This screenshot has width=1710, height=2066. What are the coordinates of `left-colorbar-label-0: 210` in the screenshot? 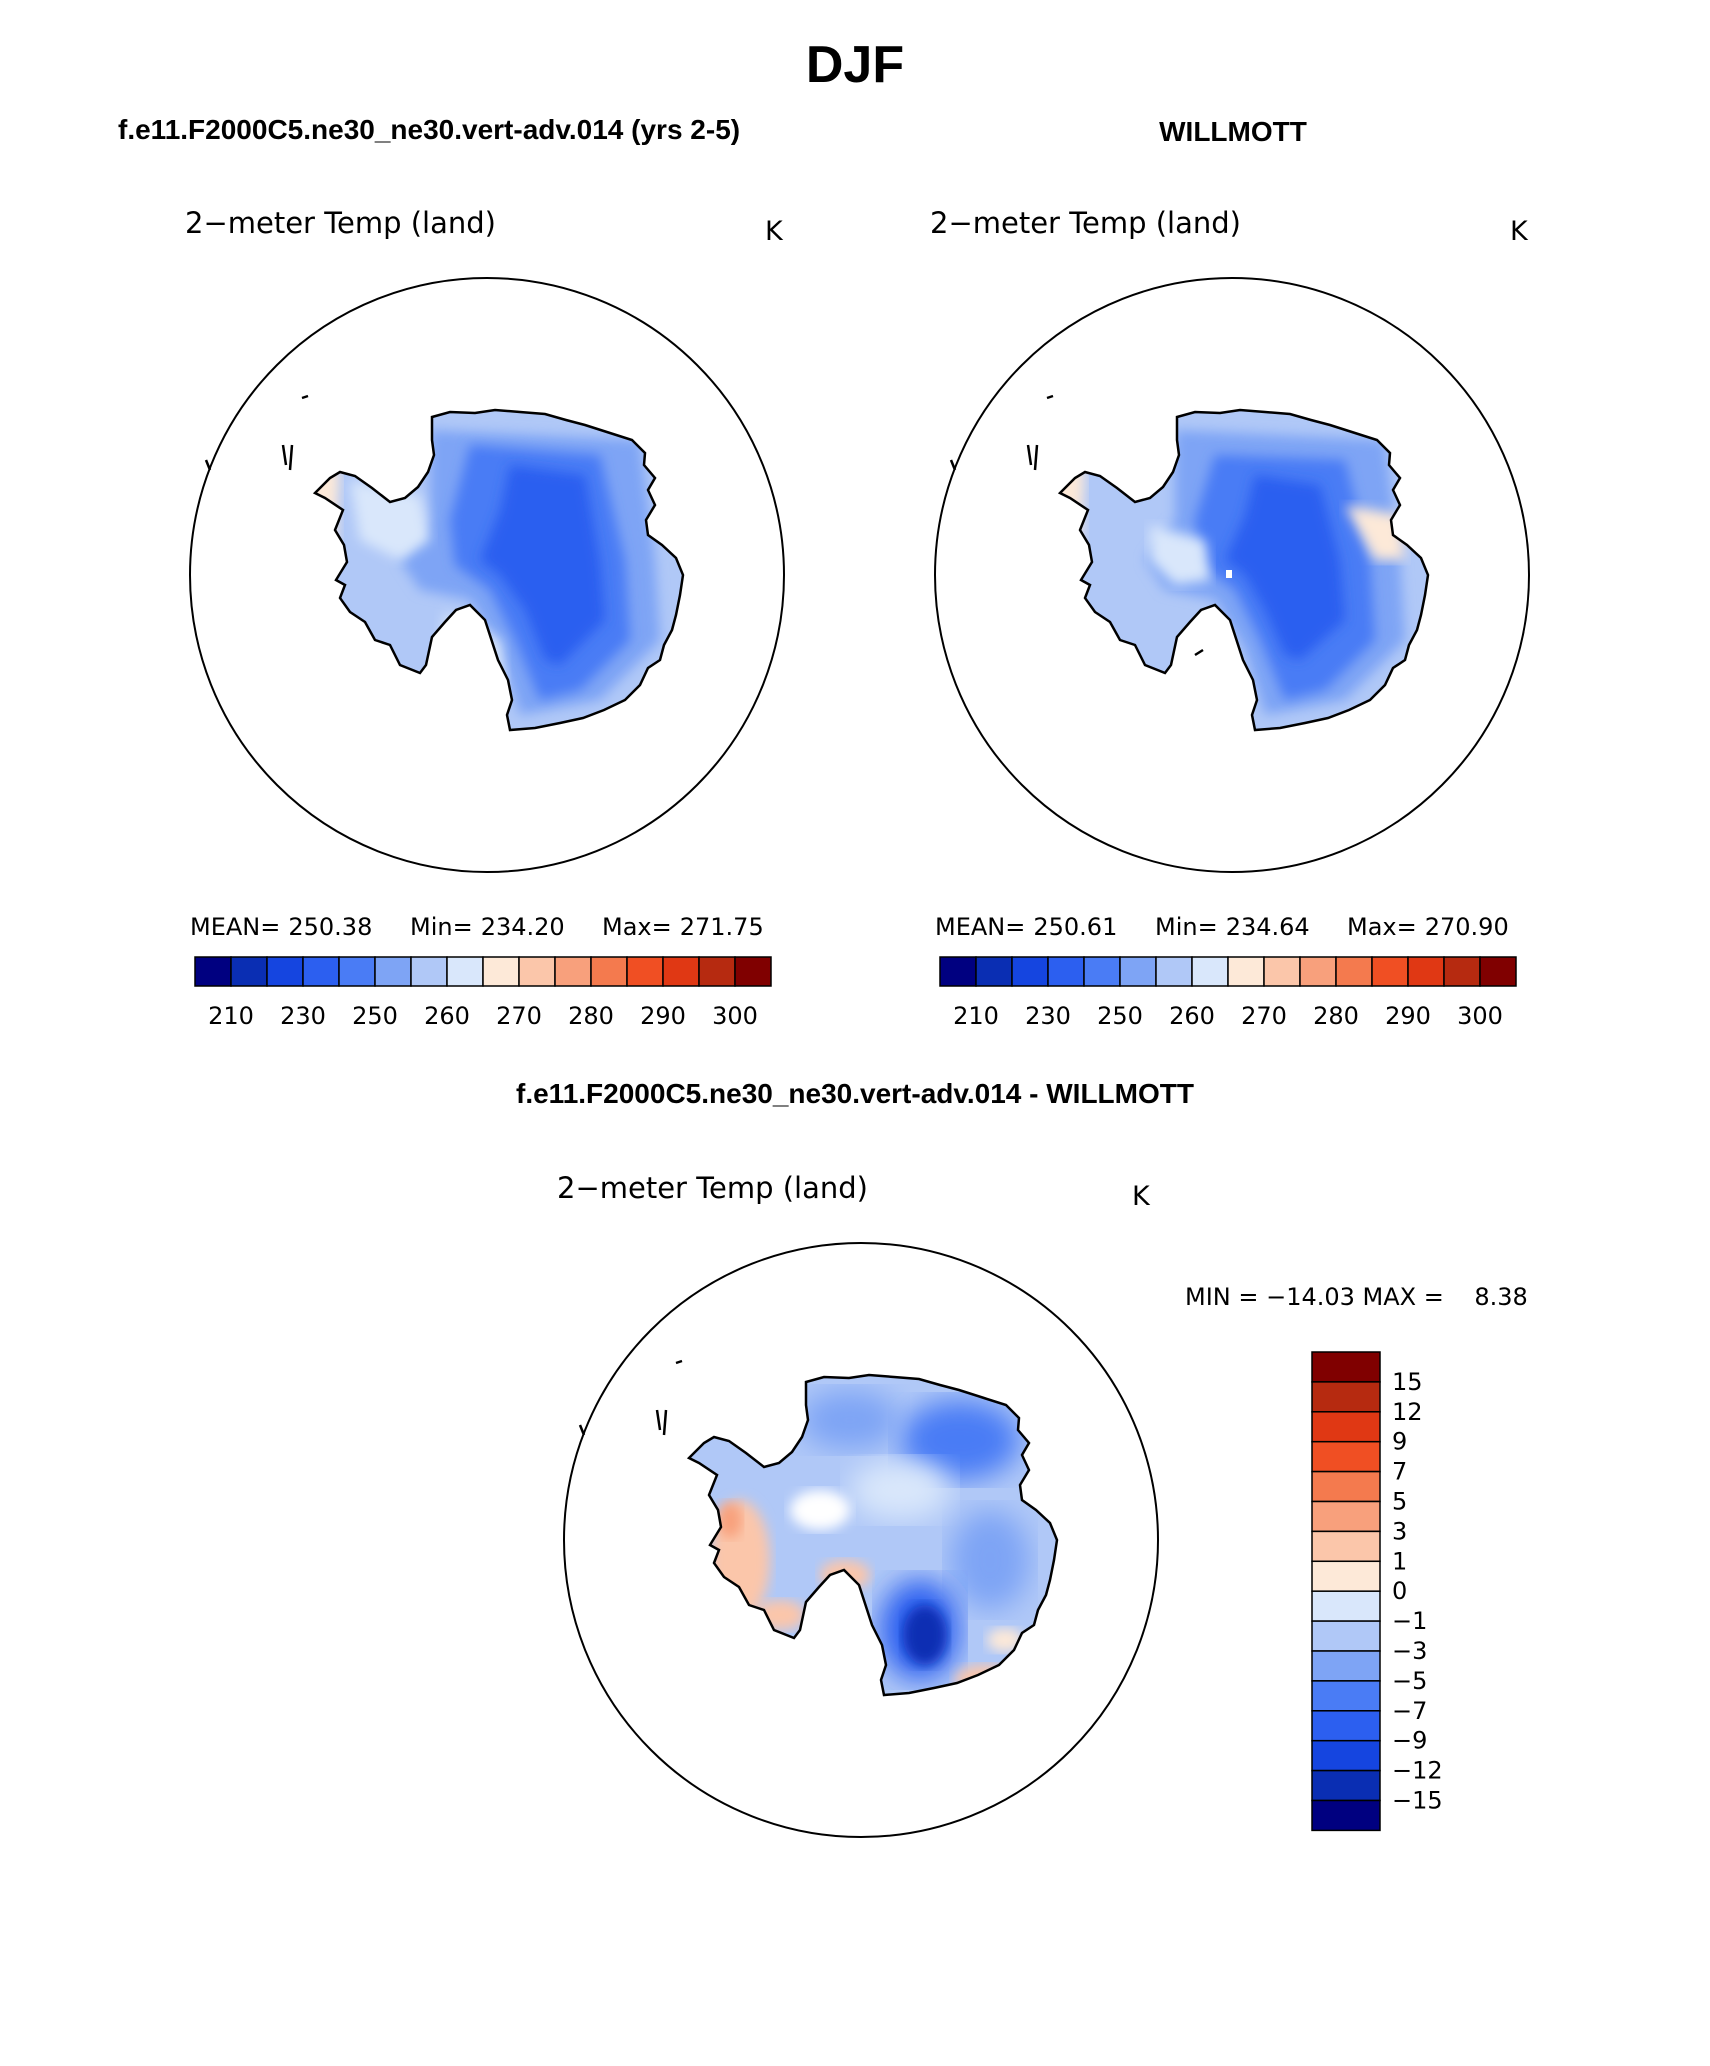 It's located at (231, 1016).